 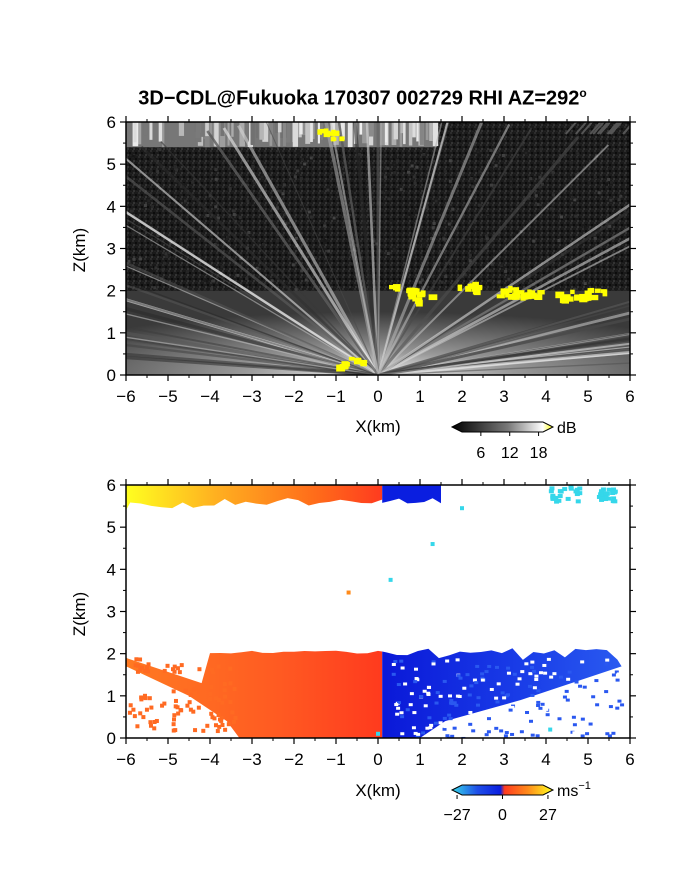 What do you see at coordinates (335, 396) in the screenshot?
I see `x-tick-label: −1` at bounding box center [335, 396].